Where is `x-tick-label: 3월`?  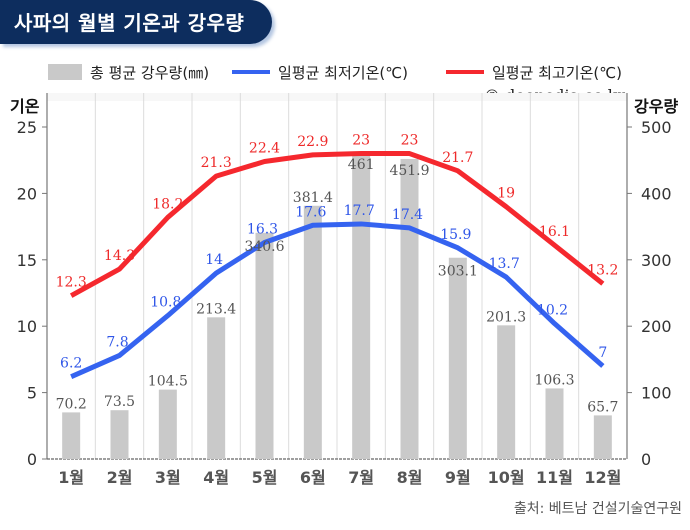
x-tick-label: 3월 is located at coordinates (168, 477).